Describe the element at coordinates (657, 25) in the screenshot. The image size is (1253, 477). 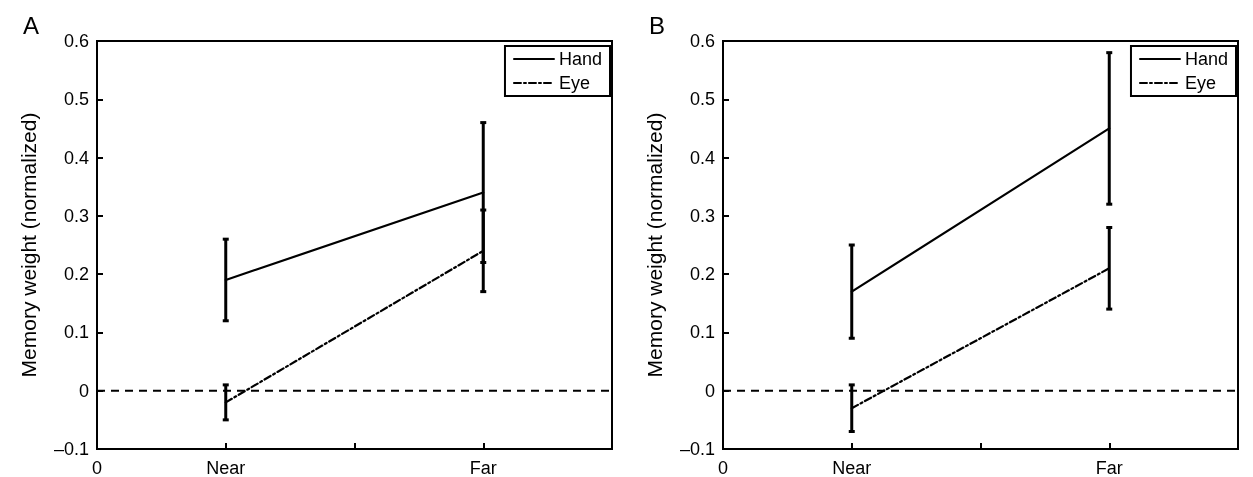
I see `chart-title: B` at that location.